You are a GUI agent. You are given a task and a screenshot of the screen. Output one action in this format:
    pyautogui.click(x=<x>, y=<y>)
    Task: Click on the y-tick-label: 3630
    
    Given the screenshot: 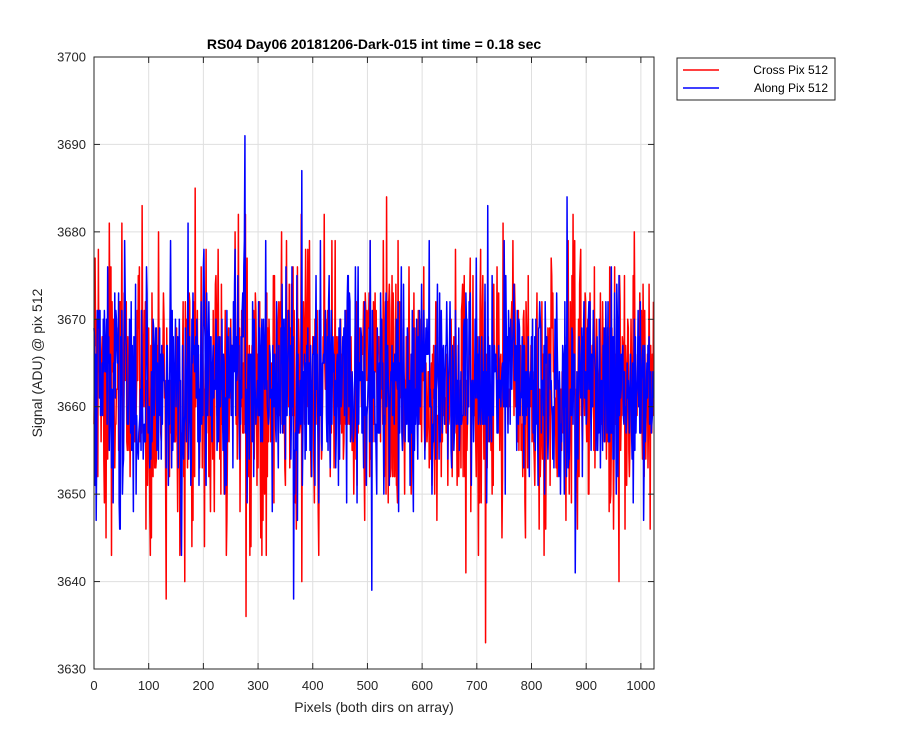 What is the action you would take?
    pyautogui.click(x=71, y=669)
    